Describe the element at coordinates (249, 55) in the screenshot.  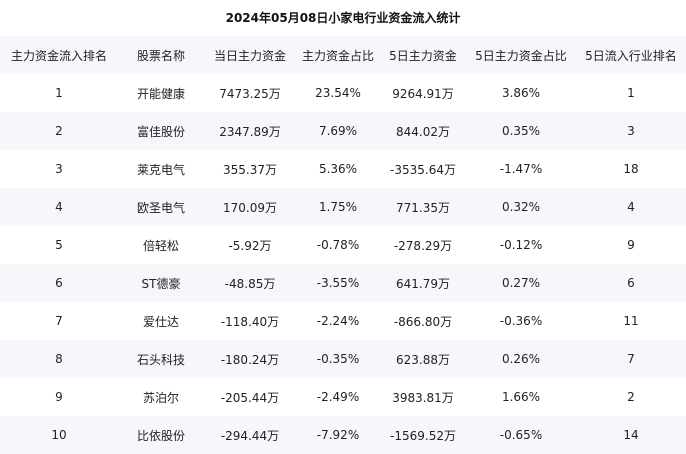
I see `col-header-daily-main-funds: 当日主力资金` at that location.